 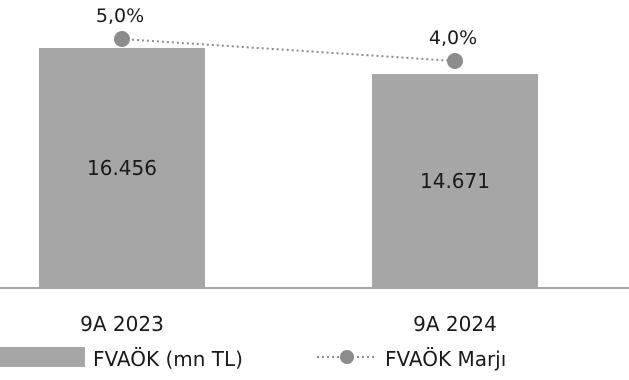 I want to click on legend-bar-swatch, so click(x=42, y=357).